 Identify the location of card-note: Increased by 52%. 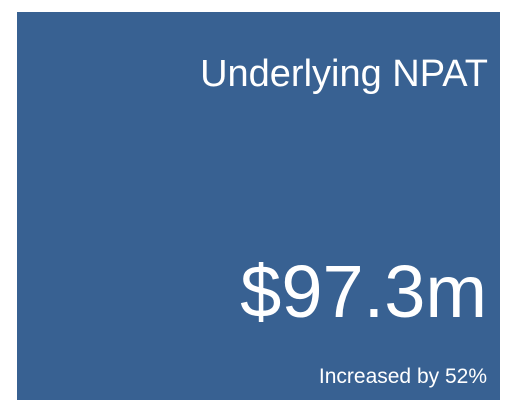
(402, 376).